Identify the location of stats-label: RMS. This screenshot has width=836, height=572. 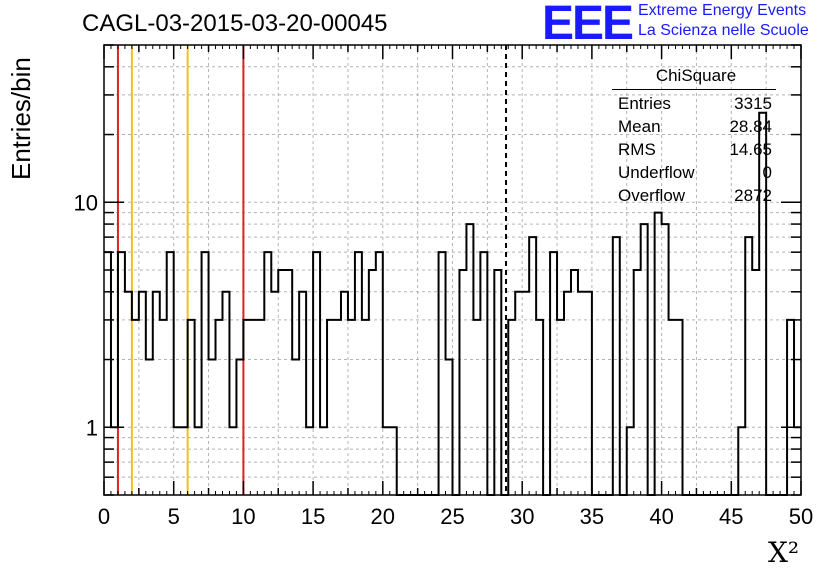
(637, 149).